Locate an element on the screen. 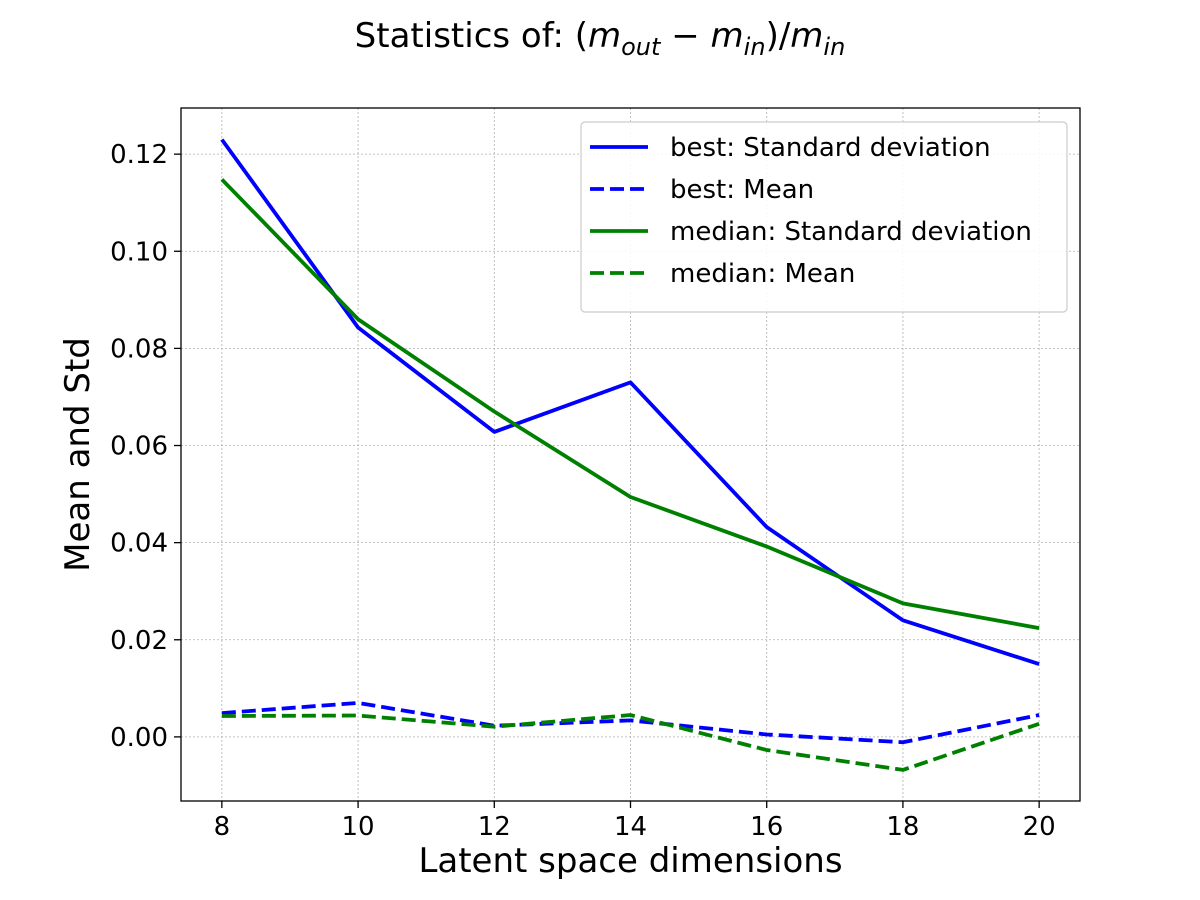  chart-title-prefix: Statistics of: is located at coordinates (465, 36).